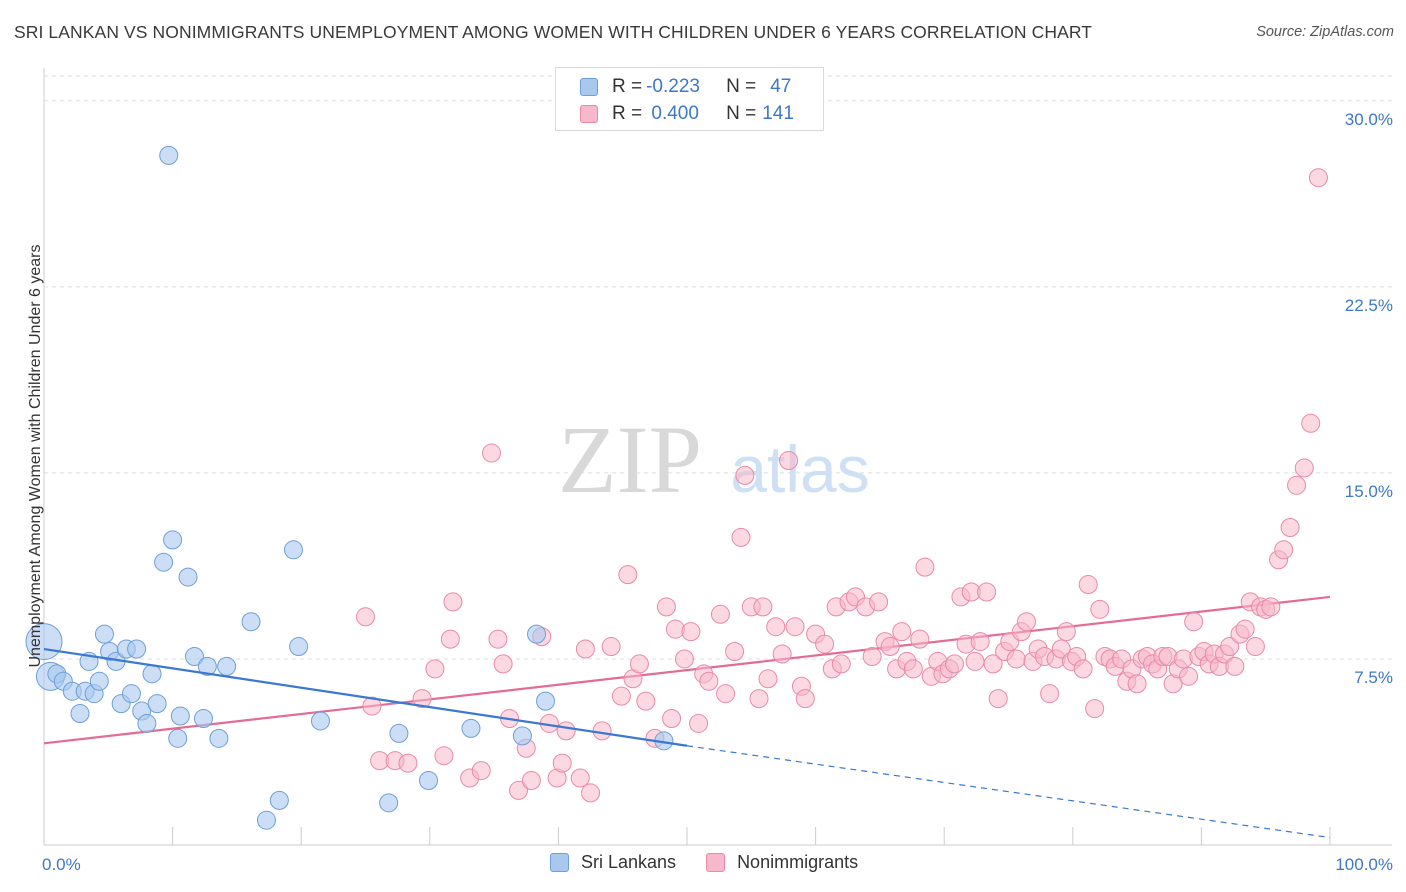 The width and height of the screenshot is (1406, 892). Describe the element at coordinates (781, 86) in the screenshot. I see `n-value: 47` at that location.